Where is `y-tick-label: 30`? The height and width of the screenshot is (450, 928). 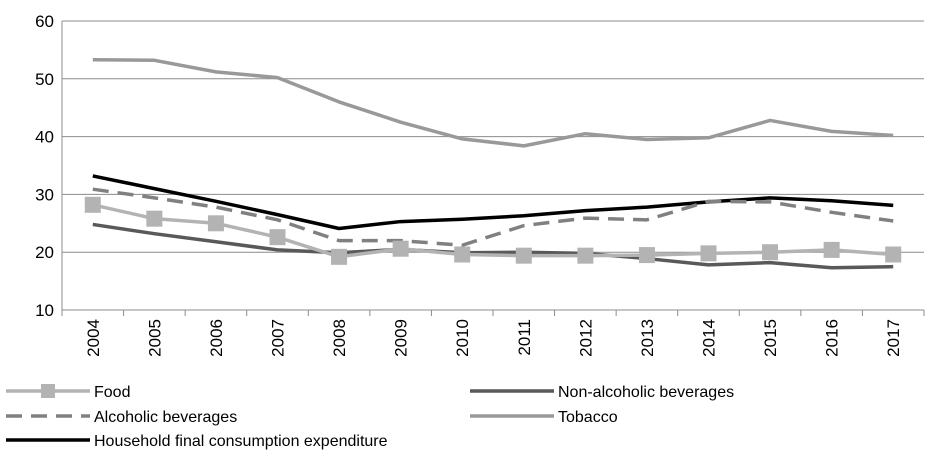
y-tick-label: 30 is located at coordinates (44, 194).